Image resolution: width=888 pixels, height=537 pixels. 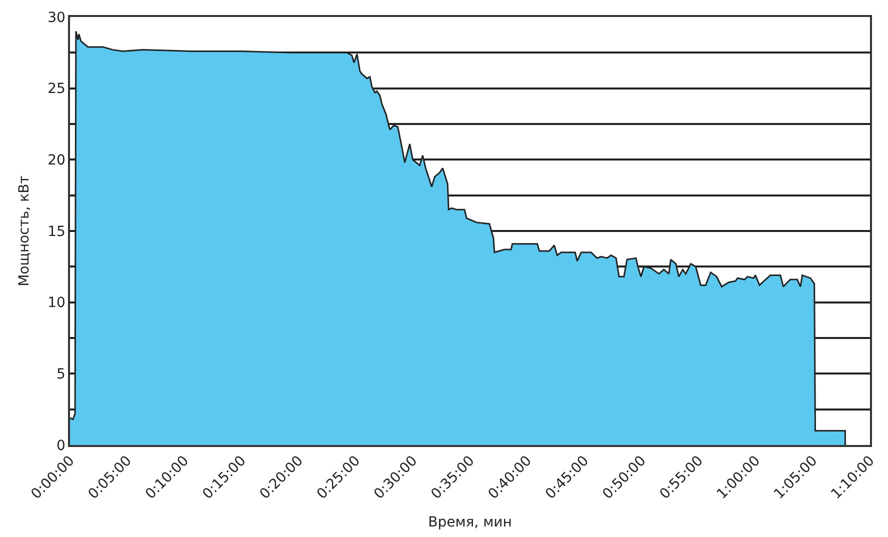 I want to click on y-tick-label: 10, so click(x=57, y=303).